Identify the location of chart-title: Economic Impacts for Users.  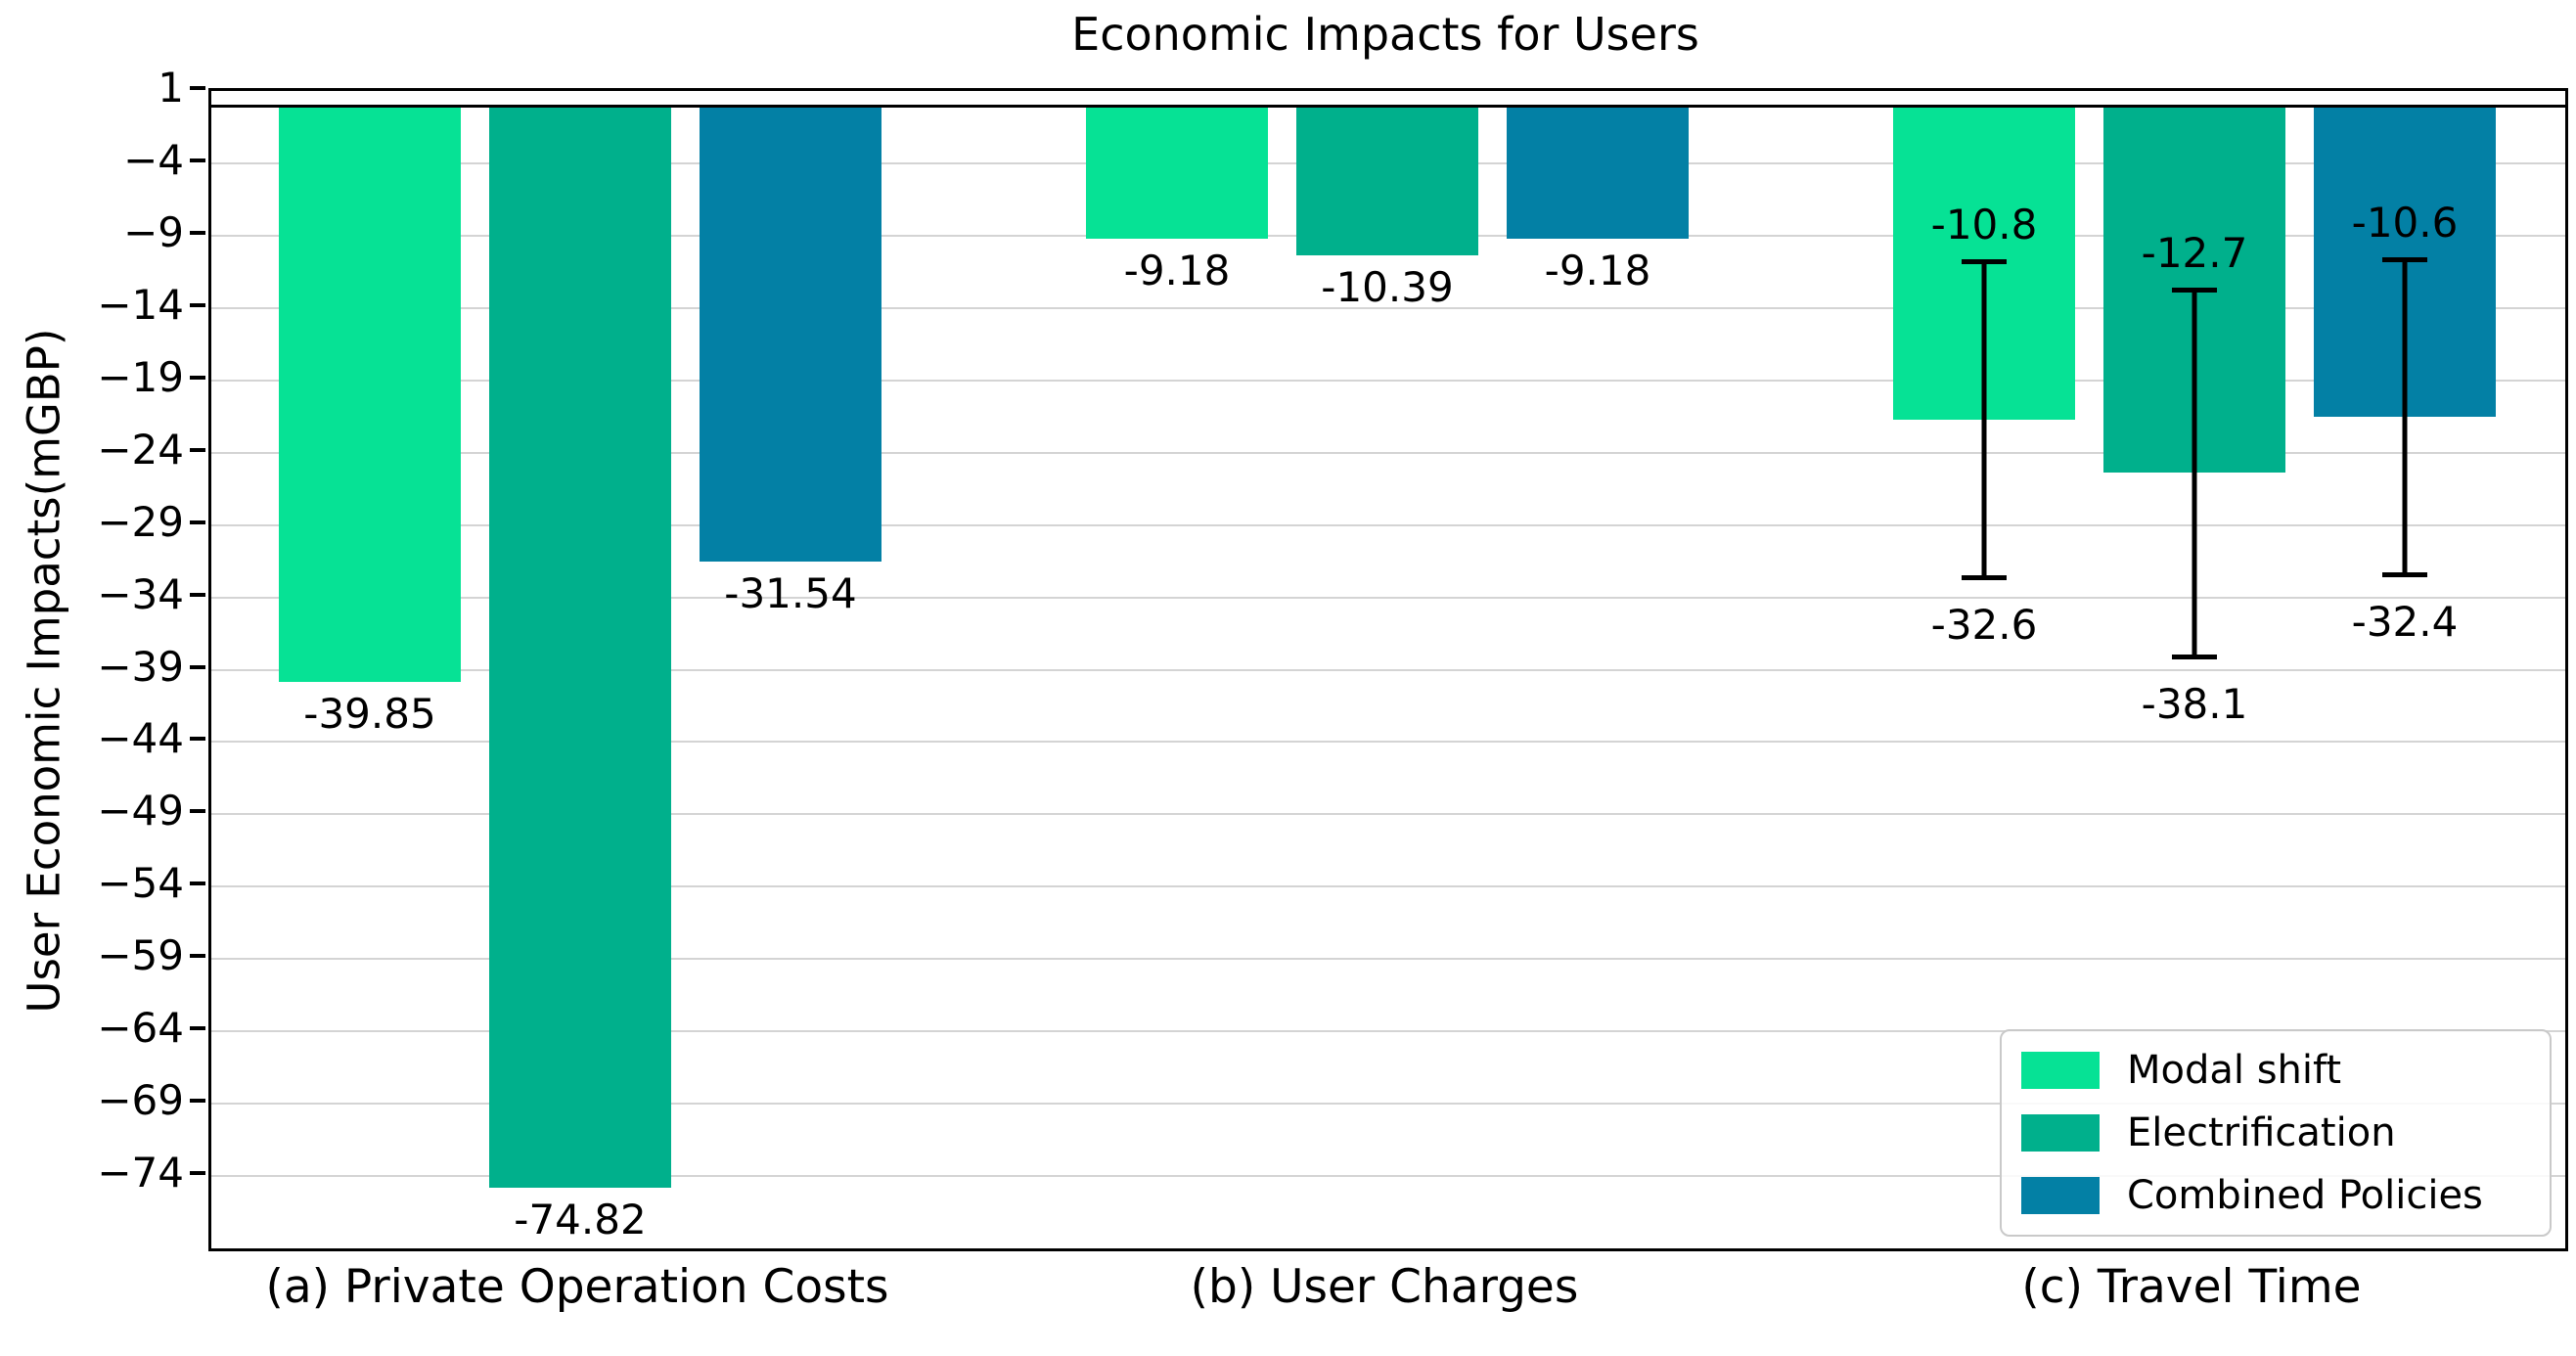
(1385, 34).